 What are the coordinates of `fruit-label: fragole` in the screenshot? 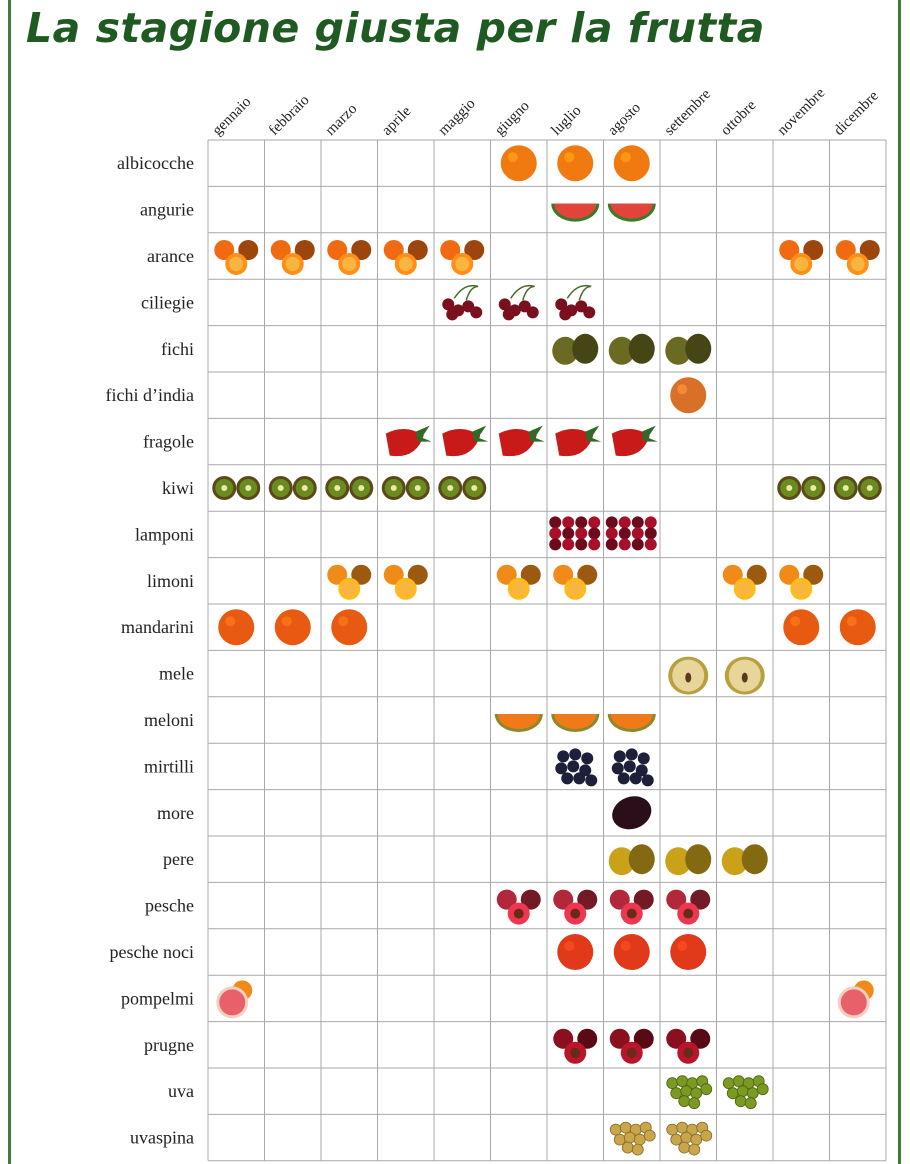 It's located at (168, 442).